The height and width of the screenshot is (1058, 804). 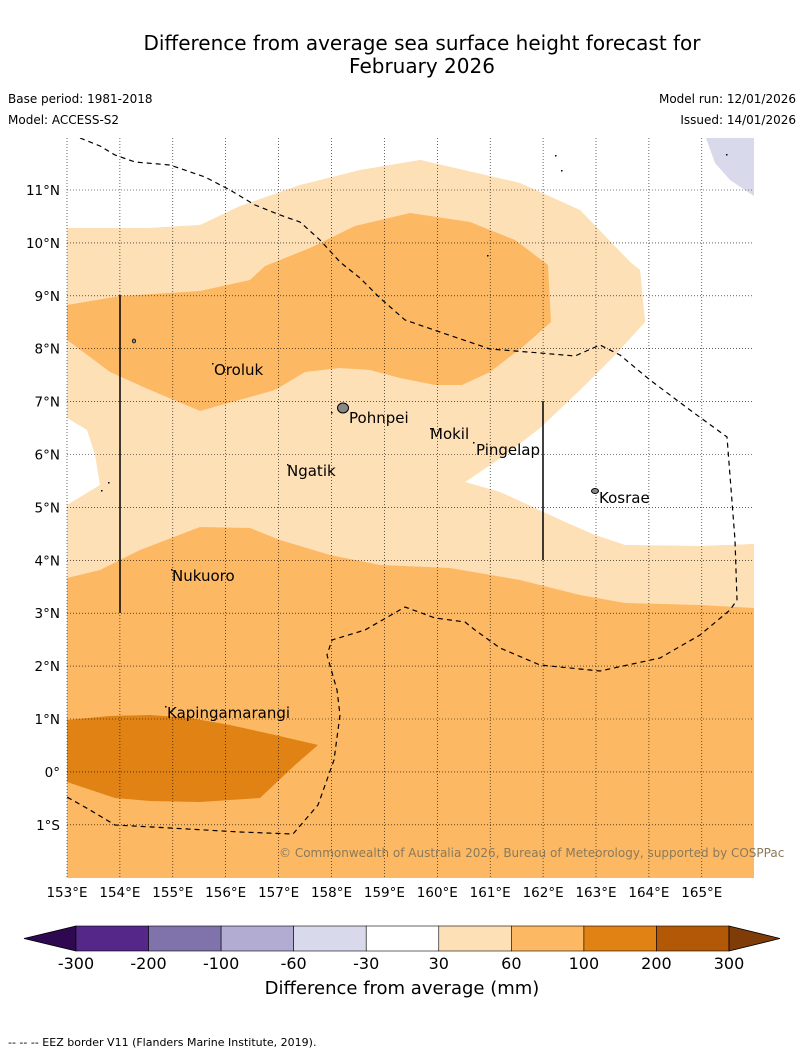 I want to click on colorbar-extend-high, so click(x=754, y=938).